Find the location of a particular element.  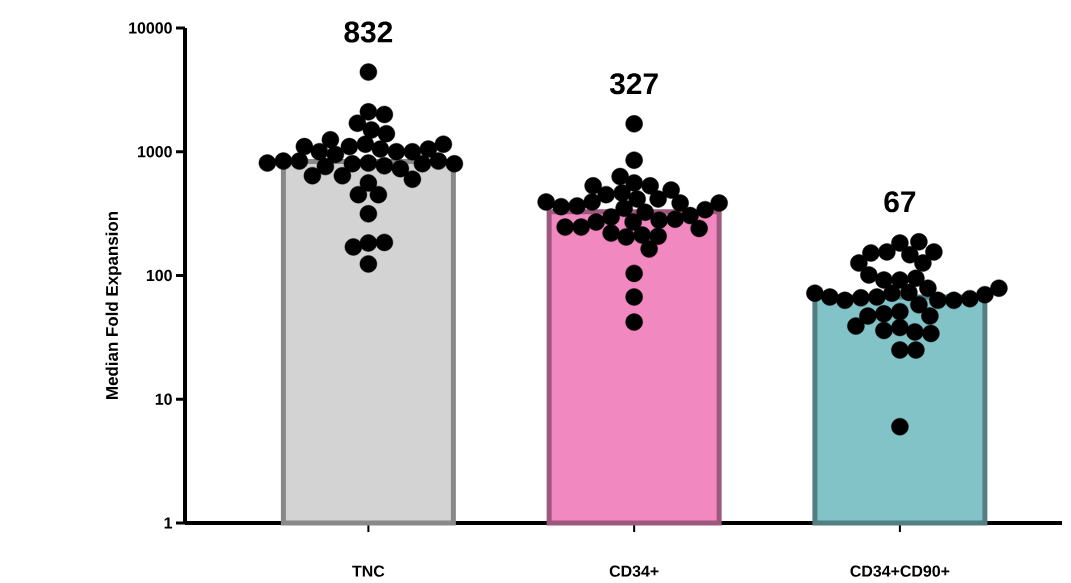

y-axis-title: Median Fold Expansion is located at coordinates (113, 305).